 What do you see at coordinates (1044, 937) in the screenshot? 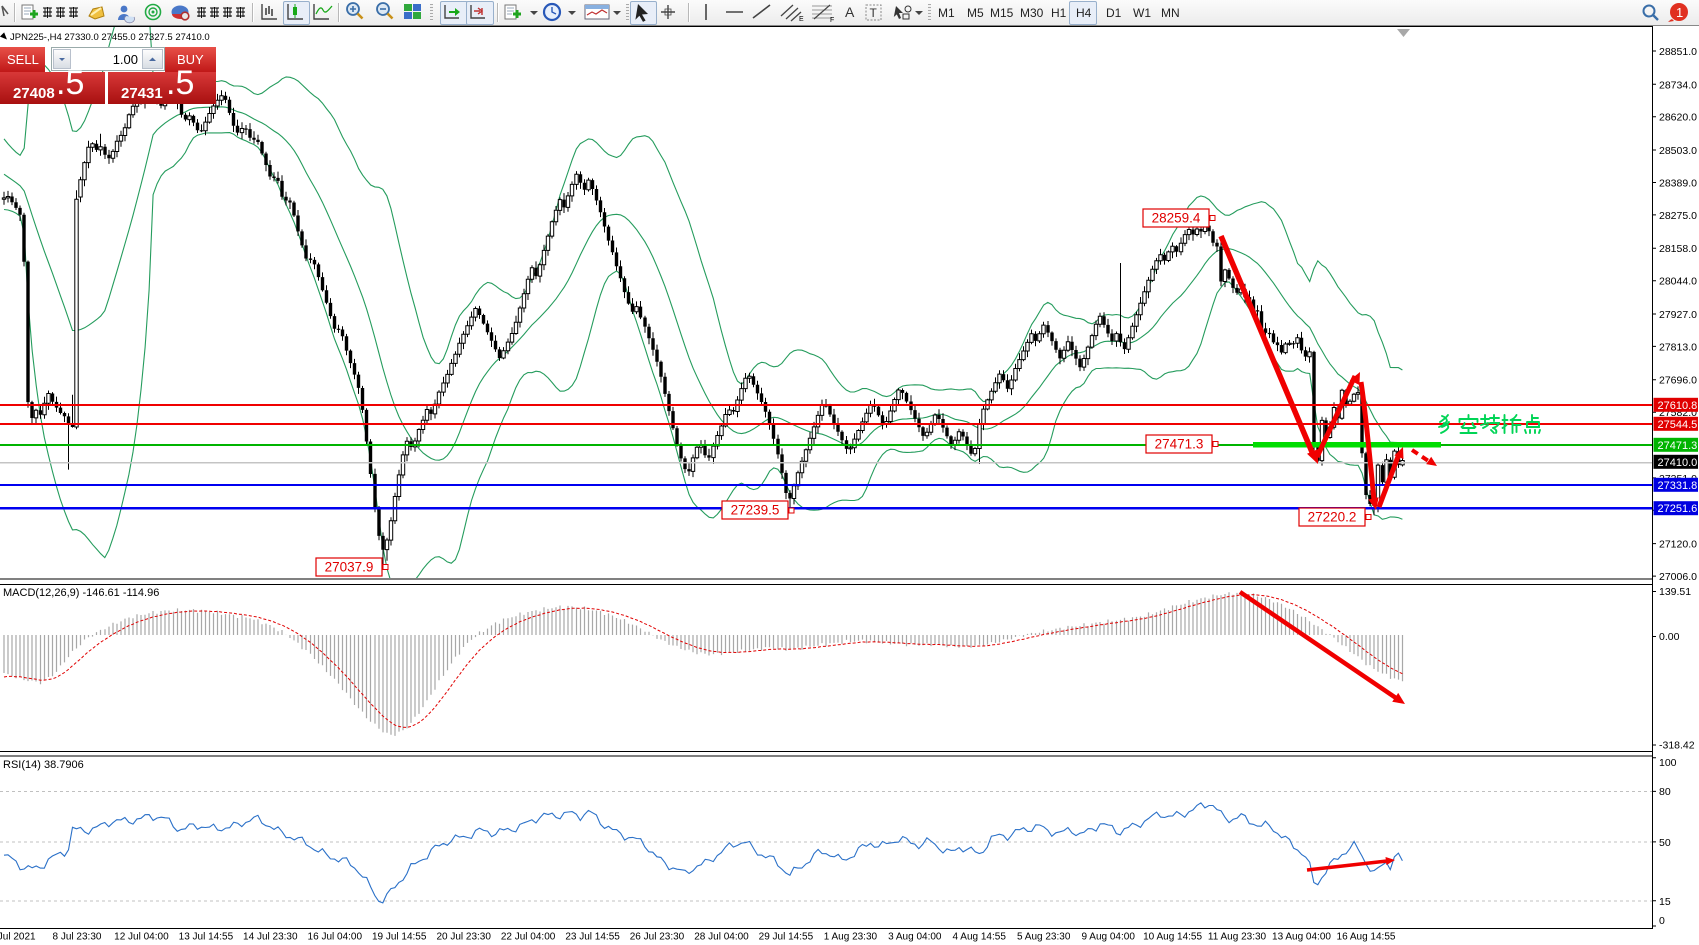
I see `svg-text: 5 Aug 23:30` at bounding box center [1044, 937].